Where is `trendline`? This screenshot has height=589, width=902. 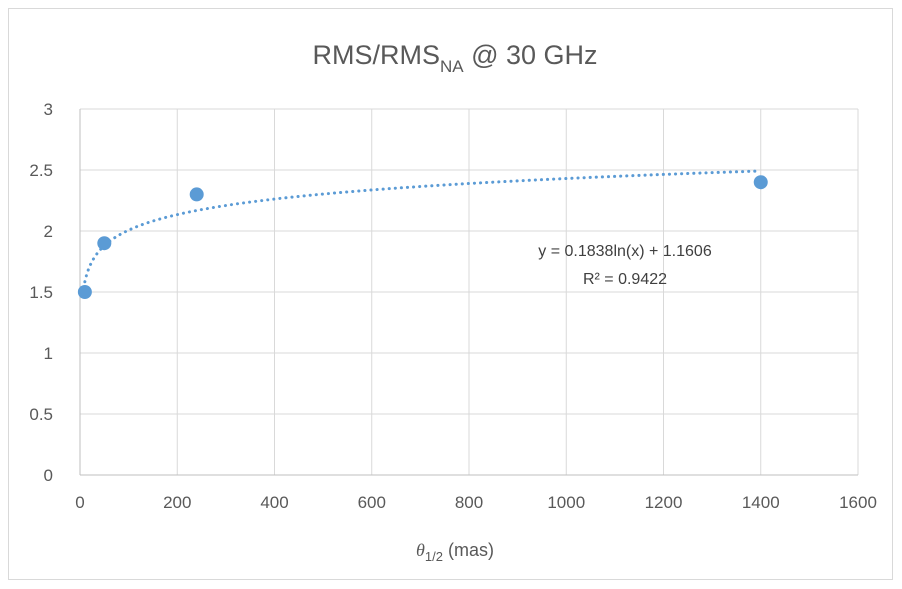
trendline is located at coordinates (423, 226).